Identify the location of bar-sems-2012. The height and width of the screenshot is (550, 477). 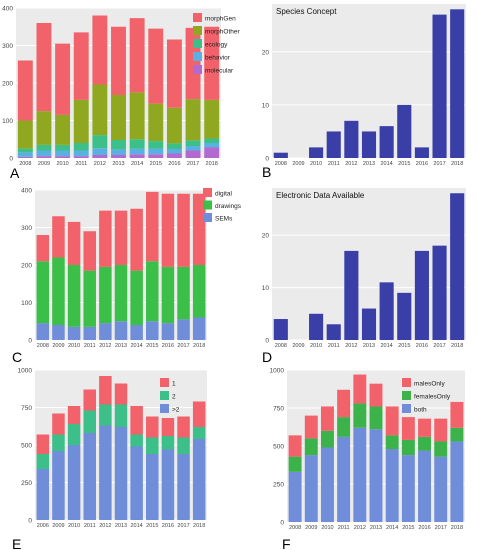
(105, 331).